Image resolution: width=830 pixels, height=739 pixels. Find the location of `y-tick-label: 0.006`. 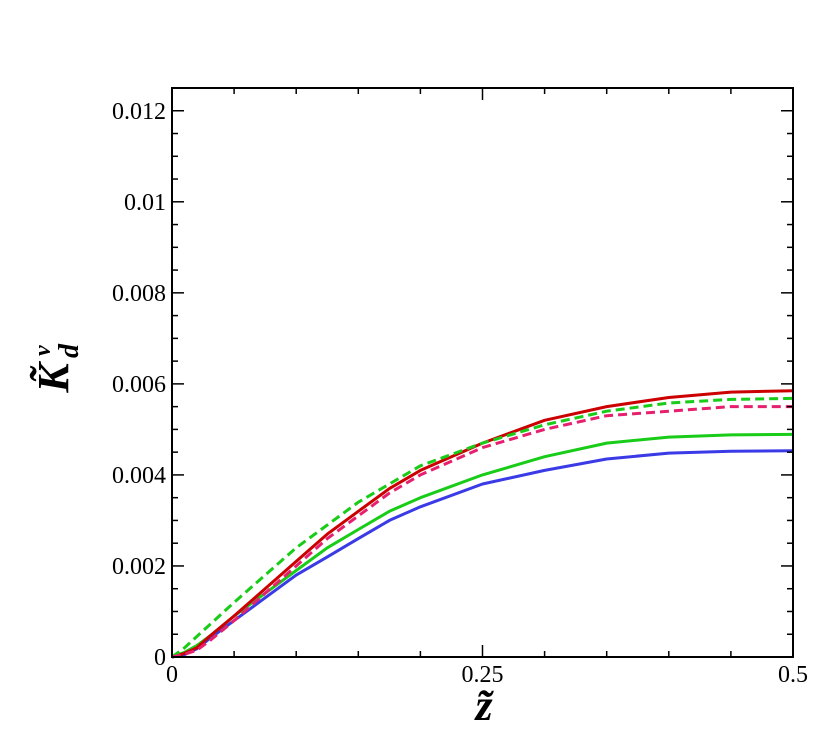

y-tick-label: 0.006 is located at coordinates (139, 385).